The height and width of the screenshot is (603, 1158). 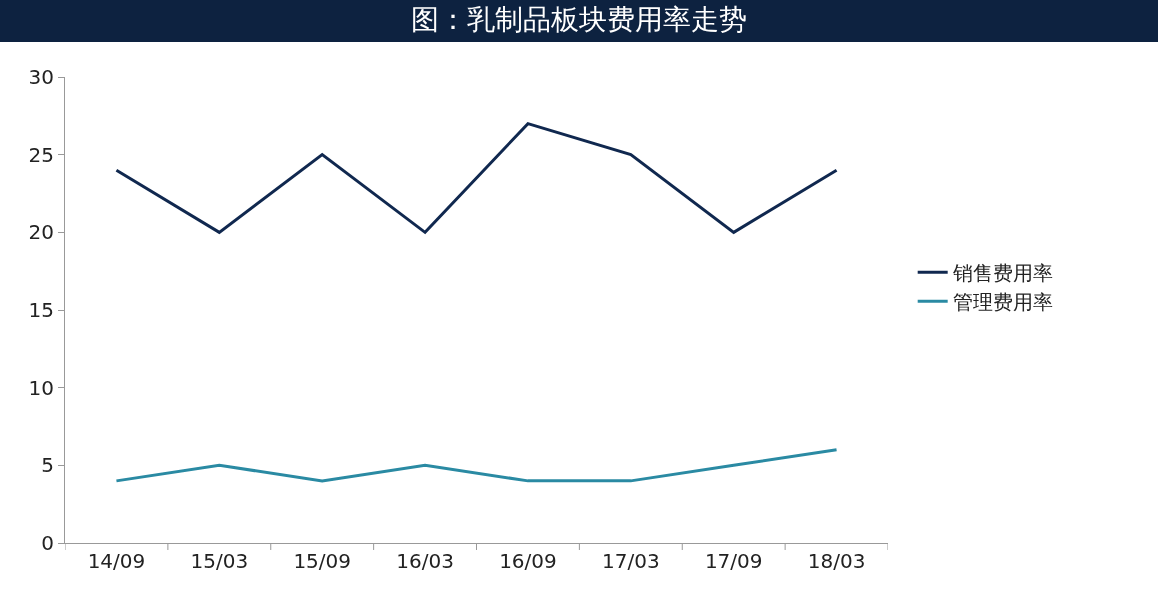 I want to click on y-tick-label: 0, so click(x=47, y=543).